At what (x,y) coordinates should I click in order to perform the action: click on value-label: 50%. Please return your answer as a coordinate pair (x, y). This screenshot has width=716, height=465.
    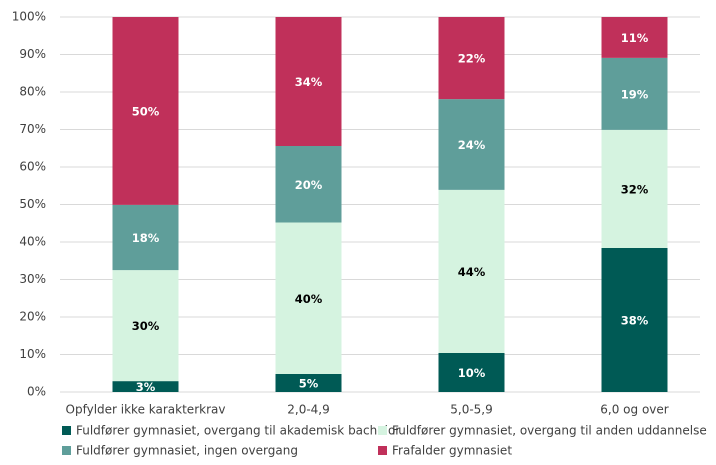
    Looking at the image, I should click on (146, 111).